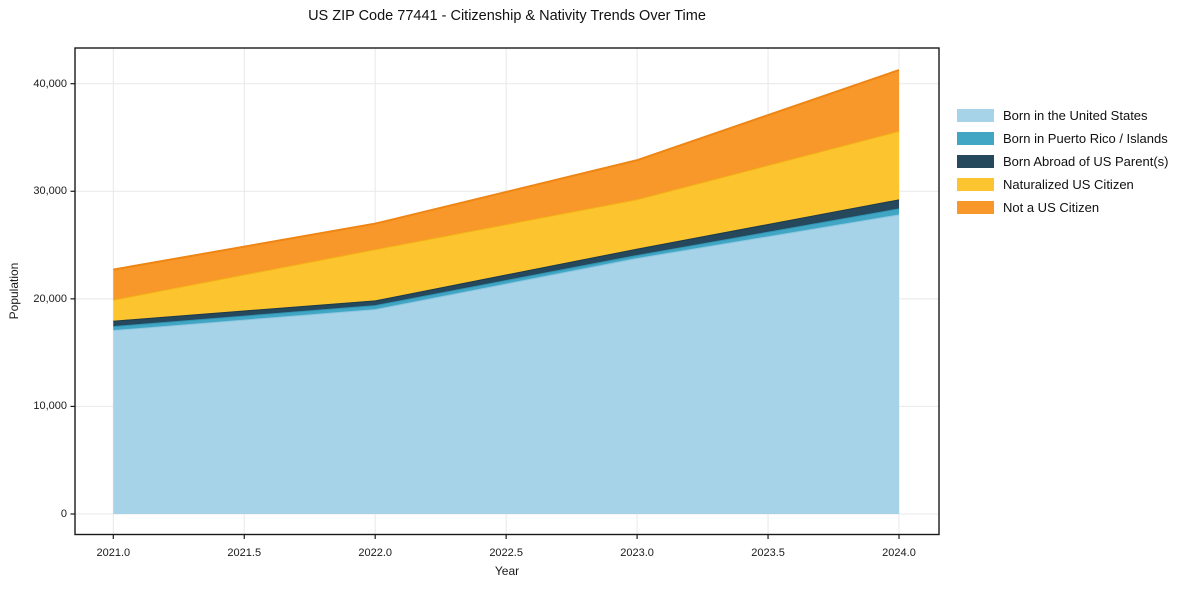 The image size is (1189, 590). I want to click on legend-label: Born Abroad of US Parent(s), so click(1086, 161).